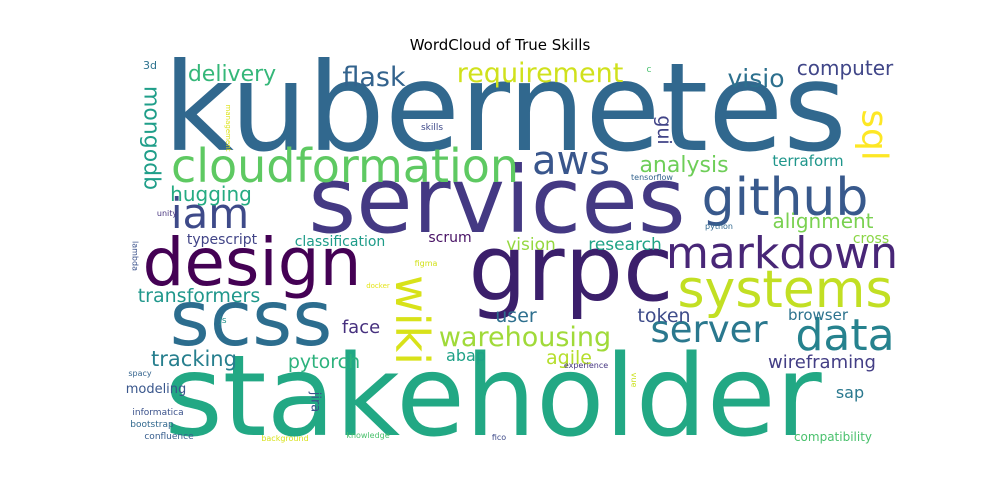  I want to click on word-scrum: scrum, so click(449, 238).